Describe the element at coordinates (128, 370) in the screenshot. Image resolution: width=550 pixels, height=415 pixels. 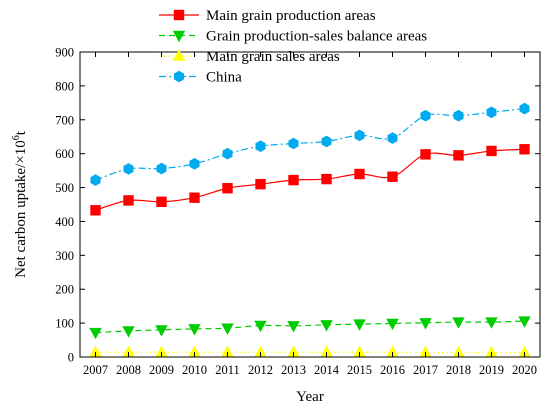
I see `x-tick-label: 2008` at that location.